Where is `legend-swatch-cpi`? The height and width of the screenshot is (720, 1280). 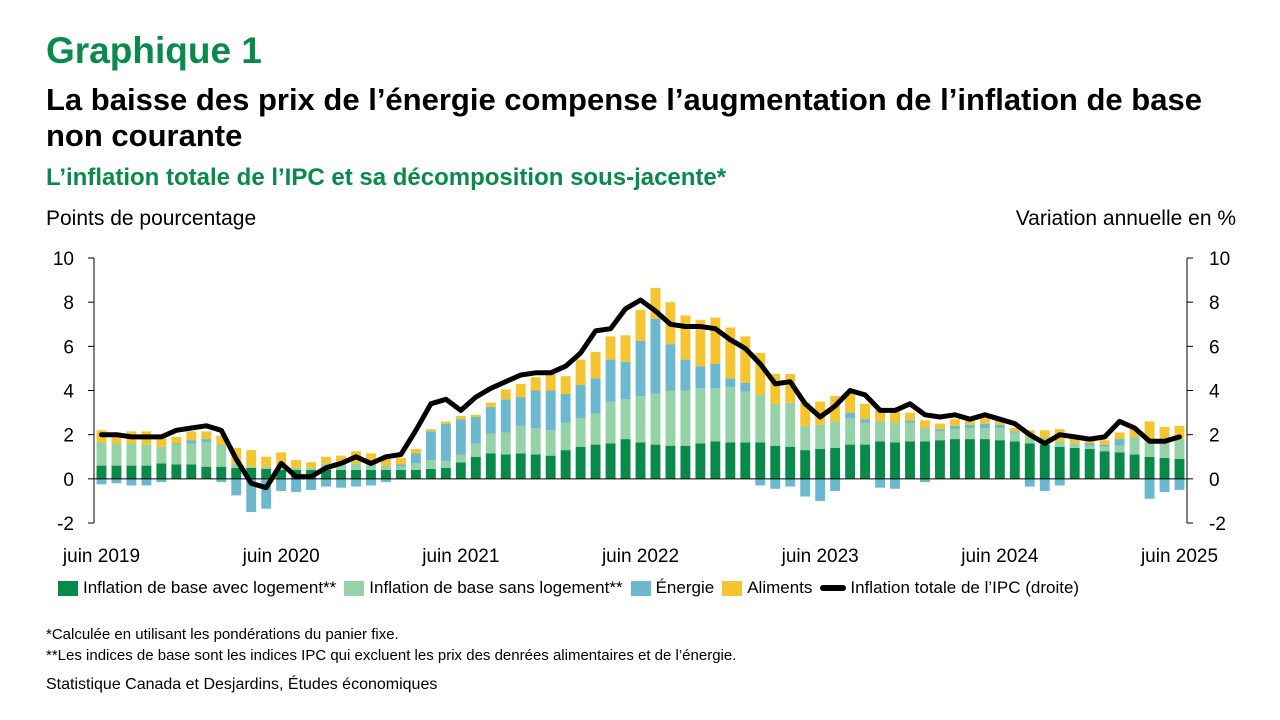
legend-swatch-cpi is located at coordinates (833, 588).